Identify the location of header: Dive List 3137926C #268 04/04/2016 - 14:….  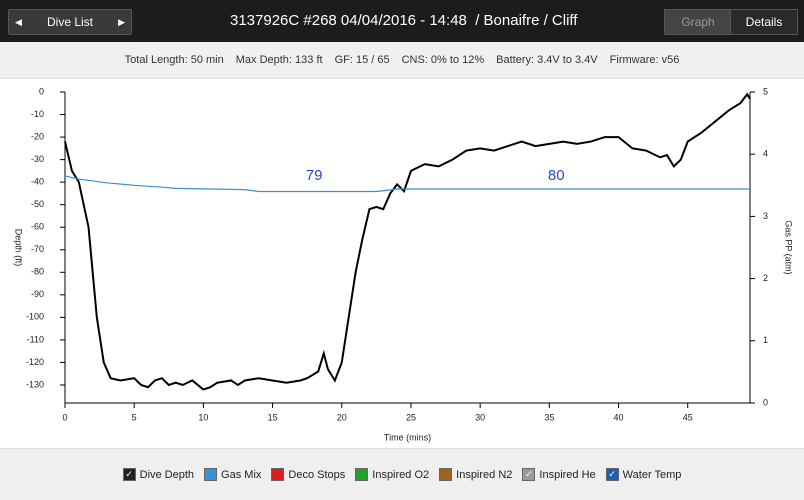
(402, 21).